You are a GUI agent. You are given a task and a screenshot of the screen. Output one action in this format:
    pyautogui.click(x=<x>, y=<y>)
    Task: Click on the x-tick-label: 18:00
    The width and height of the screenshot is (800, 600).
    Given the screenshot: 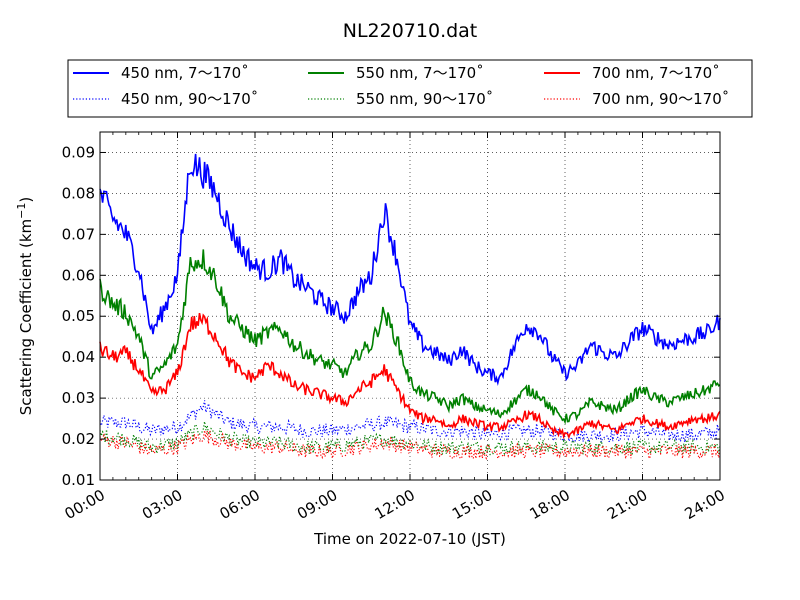 What is the action you would take?
    pyautogui.click(x=550, y=504)
    